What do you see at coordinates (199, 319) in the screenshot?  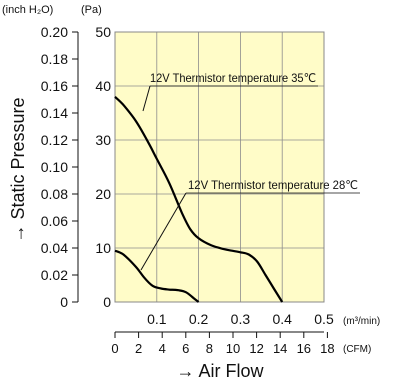 I see `m3-tick-label: 0.2` at bounding box center [199, 319].